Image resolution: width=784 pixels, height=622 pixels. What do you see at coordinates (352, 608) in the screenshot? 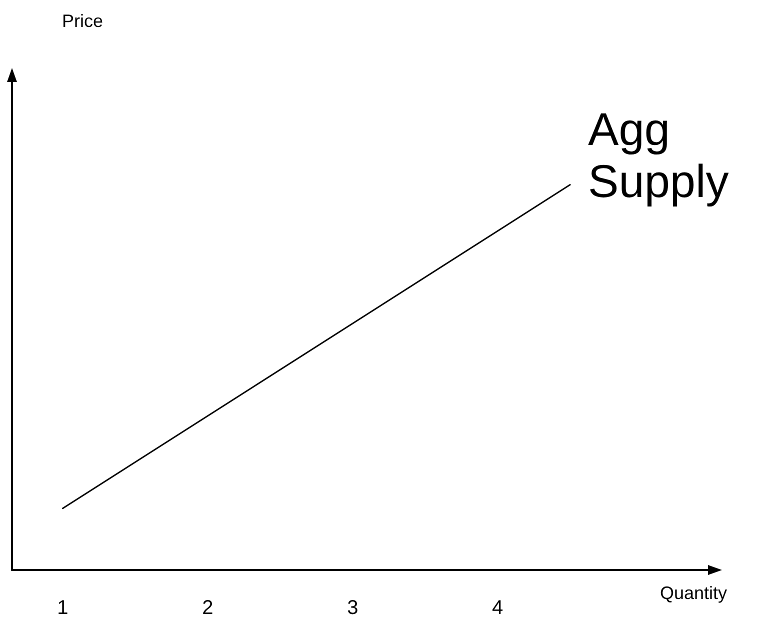
I see `x-tick-label: 3` at bounding box center [352, 608].